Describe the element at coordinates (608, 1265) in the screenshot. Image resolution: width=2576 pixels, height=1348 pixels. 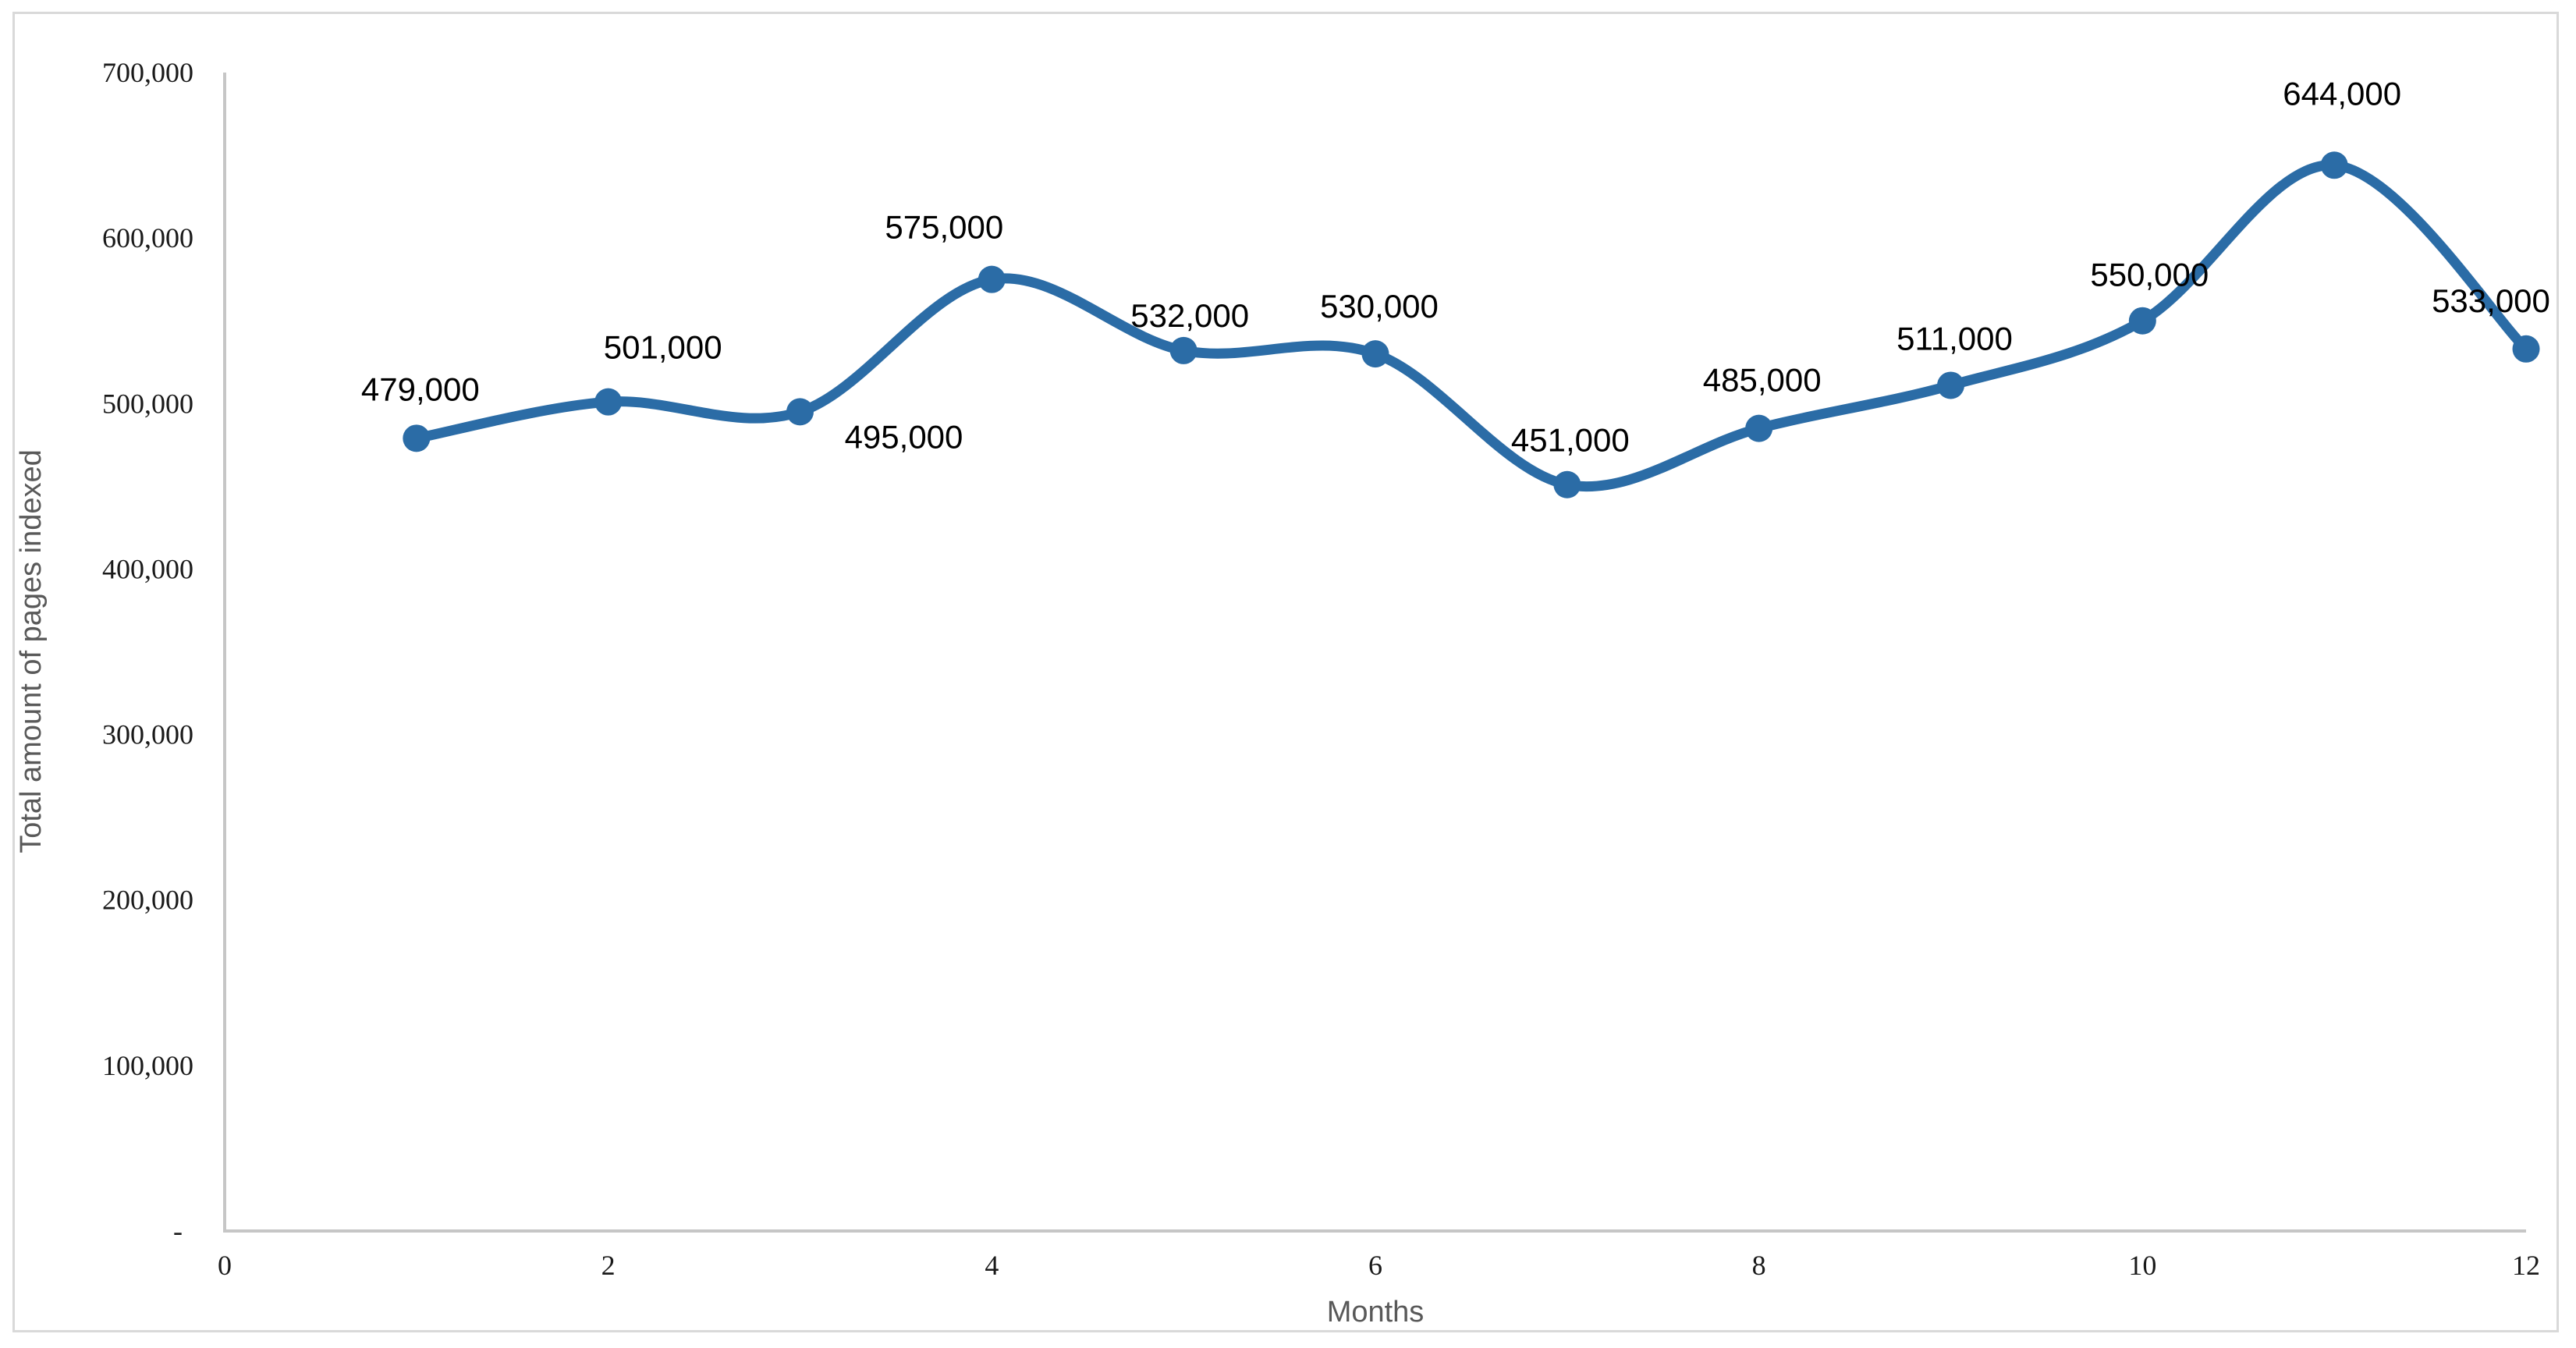
I see `x-tick-label: 2` at that location.